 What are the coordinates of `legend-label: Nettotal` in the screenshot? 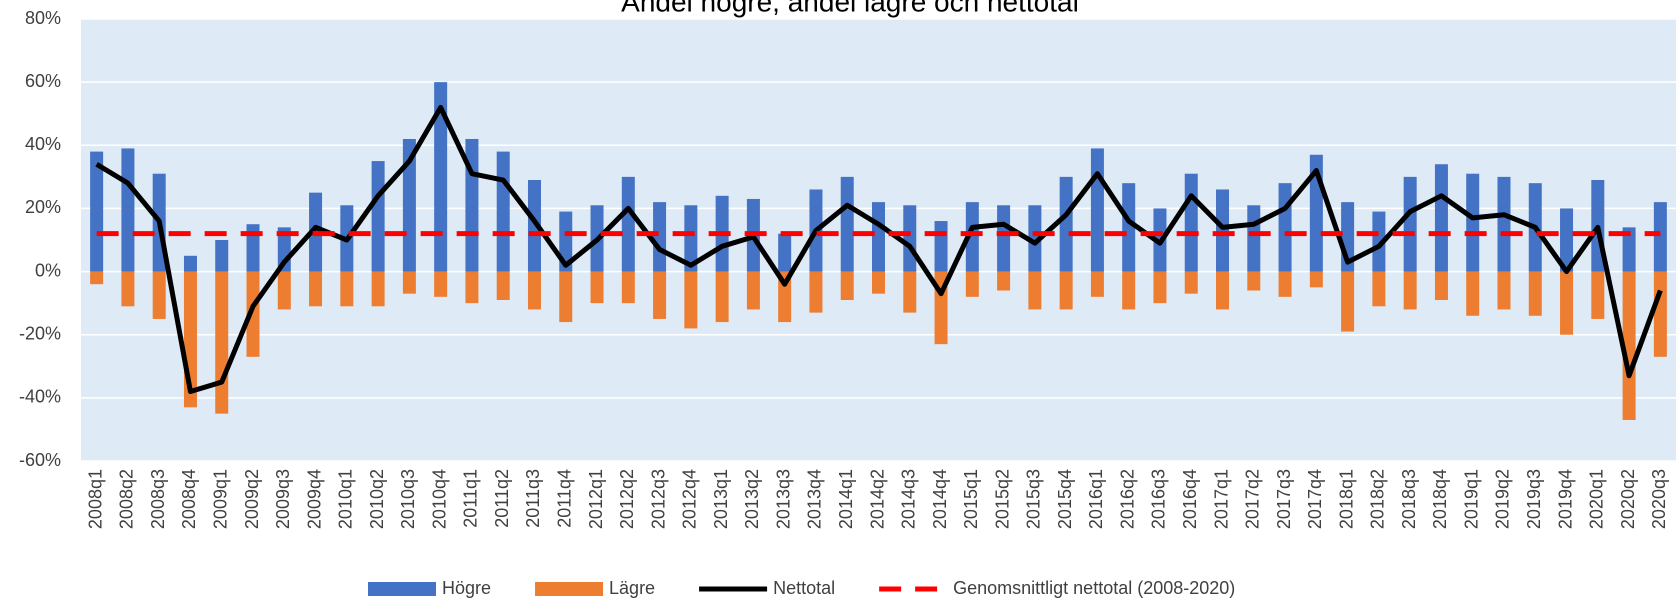 It's located at (804, 588).